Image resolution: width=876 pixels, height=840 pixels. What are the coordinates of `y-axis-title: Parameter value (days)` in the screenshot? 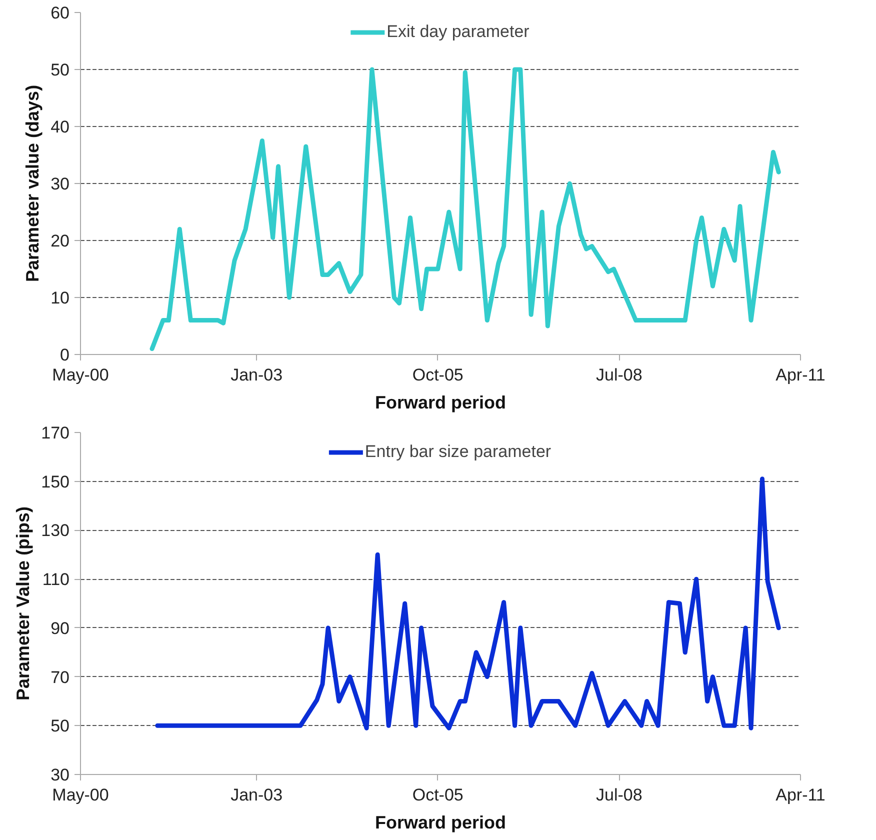 It's located at (32, 183).